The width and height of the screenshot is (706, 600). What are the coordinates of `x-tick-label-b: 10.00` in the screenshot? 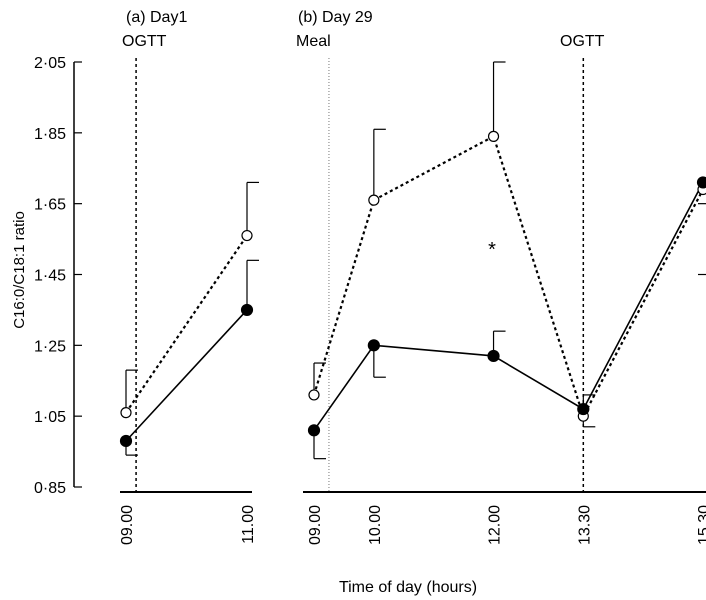 It's located at (375, 525).